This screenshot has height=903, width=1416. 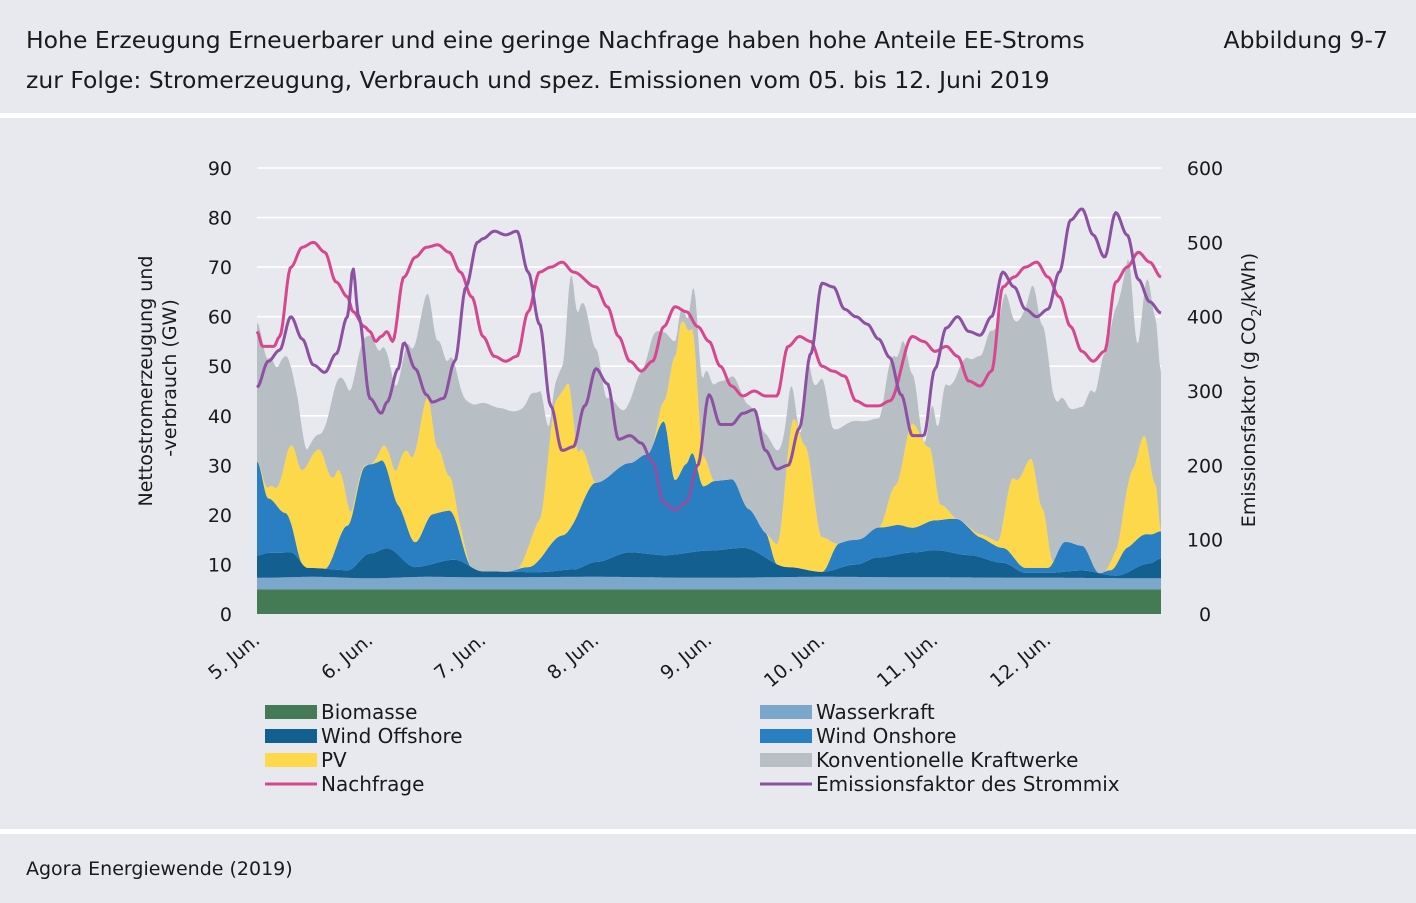 I want to click on legend-item-nachfrage: Nachfrage, so click(x=344, y=784).